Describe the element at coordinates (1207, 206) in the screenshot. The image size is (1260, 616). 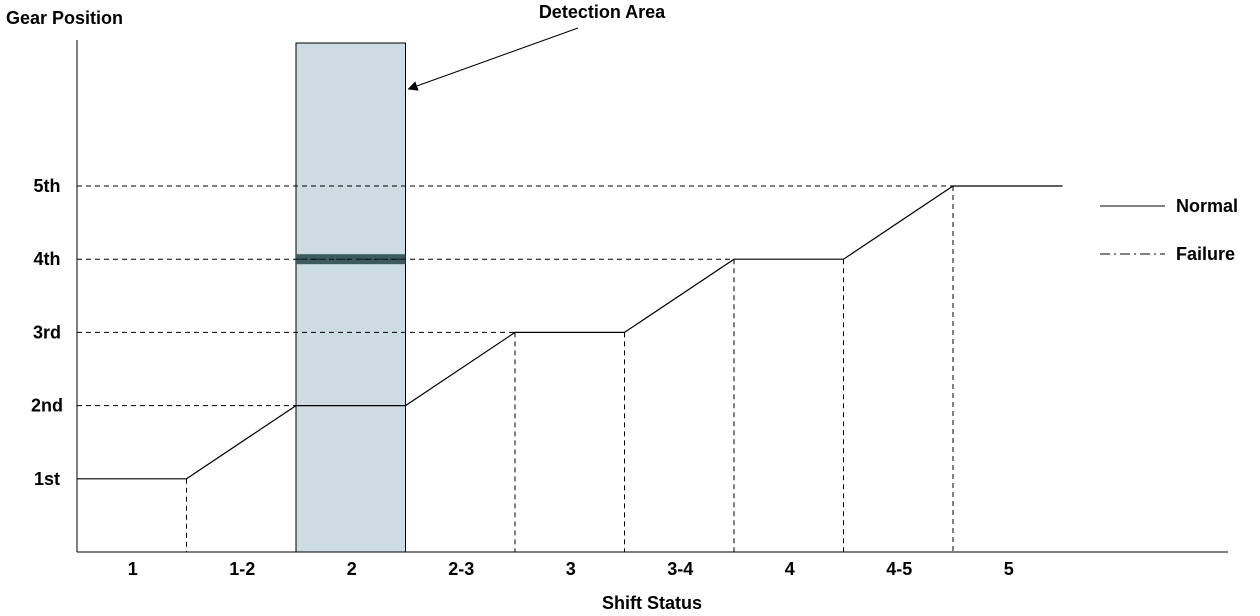
I see `legend-label: Normal` at that location.